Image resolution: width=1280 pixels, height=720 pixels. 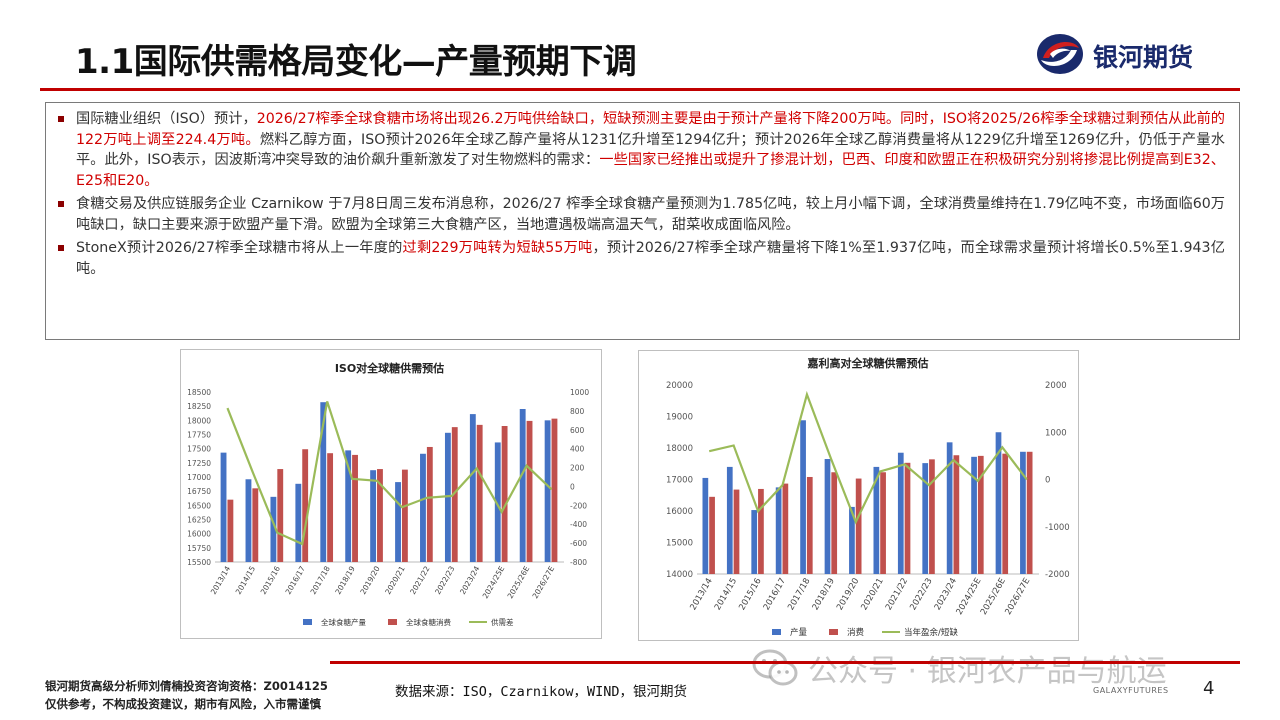 I want to click on bullet-square-icon, so click(x=61, y=248).